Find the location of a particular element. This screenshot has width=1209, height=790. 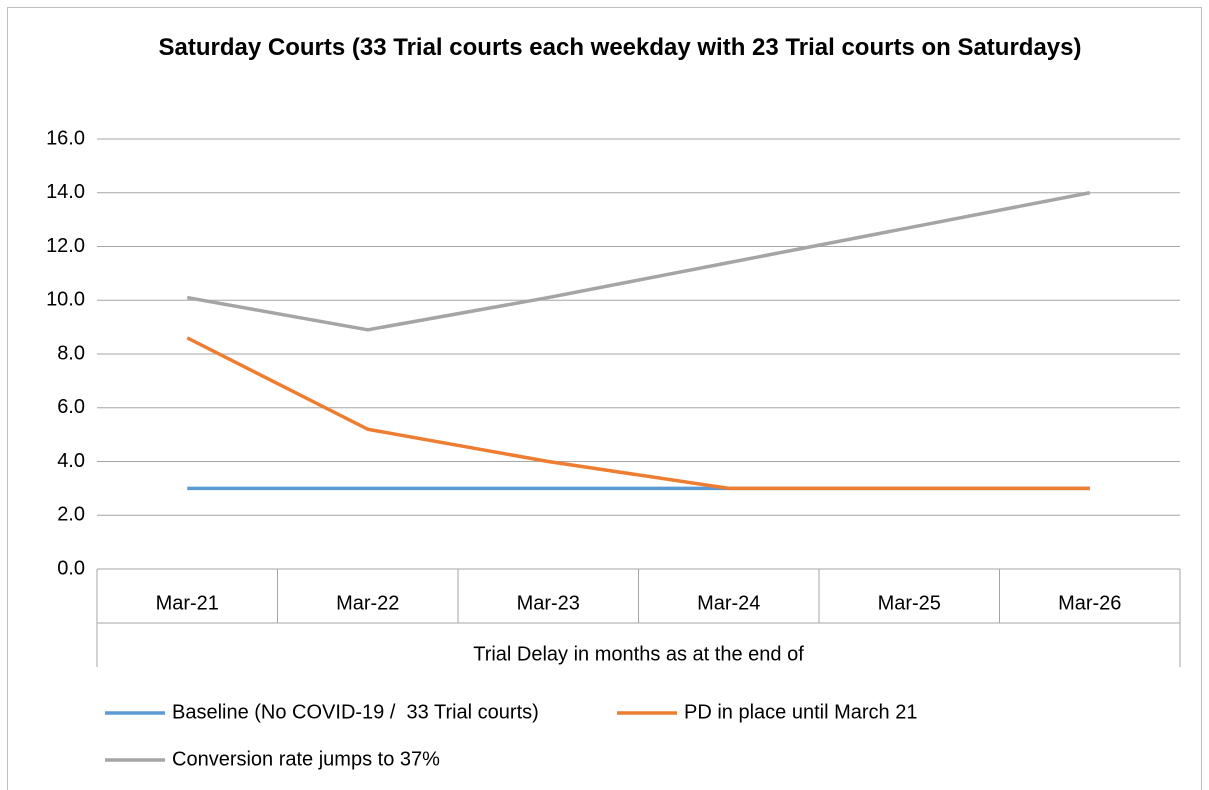

y-tick-label: 14.0 is located at coordinates (65, 192).